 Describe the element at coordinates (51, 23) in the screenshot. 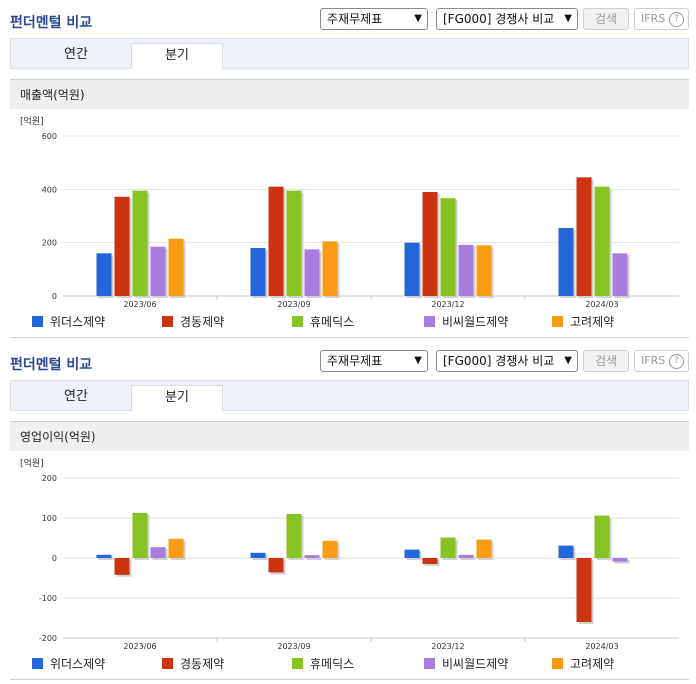

I see `panel-title: 펀더멘털 비교` at that location.